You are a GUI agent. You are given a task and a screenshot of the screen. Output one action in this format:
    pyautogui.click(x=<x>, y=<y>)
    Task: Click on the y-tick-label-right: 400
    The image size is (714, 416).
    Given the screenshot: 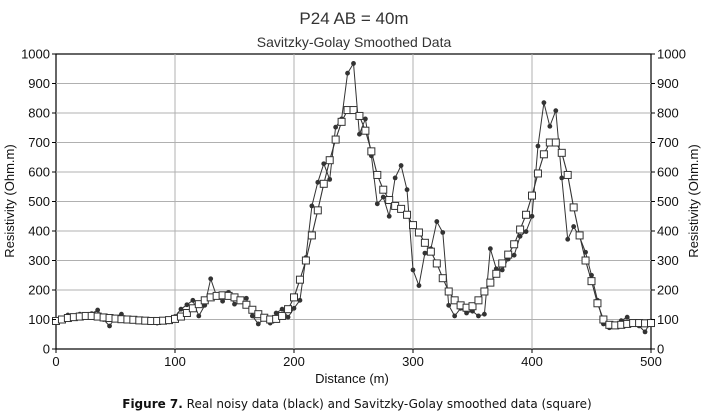 What is the action you would take?
    pyautogui.click(x=668, y=231)
    